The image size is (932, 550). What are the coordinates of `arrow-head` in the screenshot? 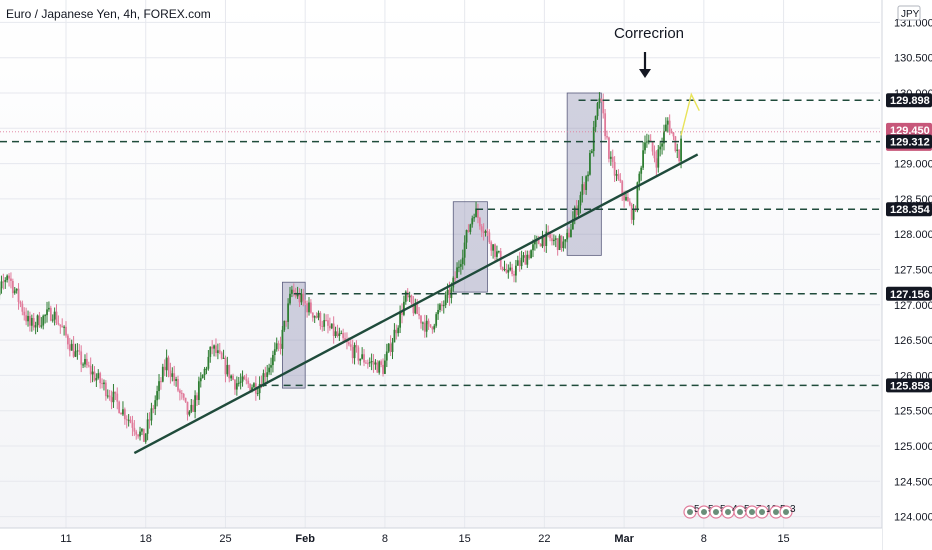 It's located at (645, 73).